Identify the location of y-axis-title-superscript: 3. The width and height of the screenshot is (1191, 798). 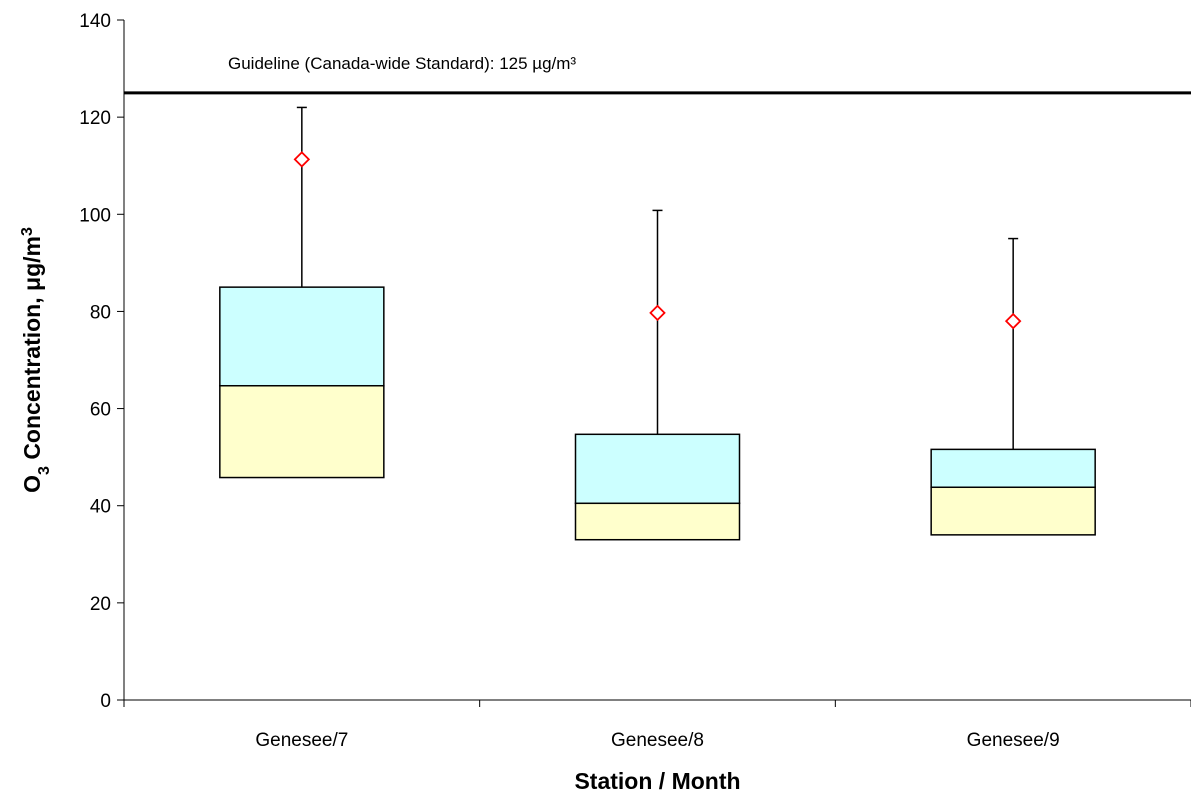
(27, 231).